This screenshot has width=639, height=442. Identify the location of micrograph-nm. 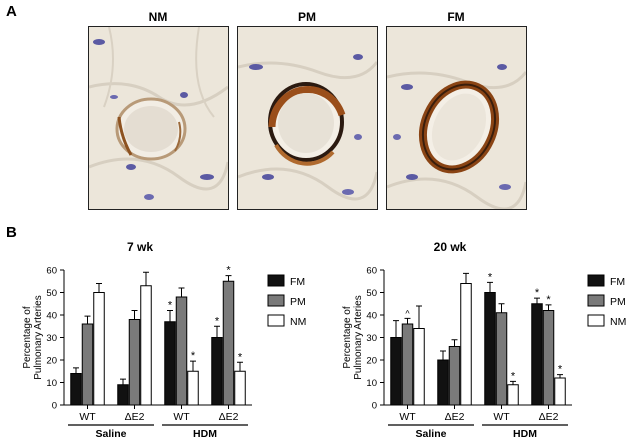
(158, 118).